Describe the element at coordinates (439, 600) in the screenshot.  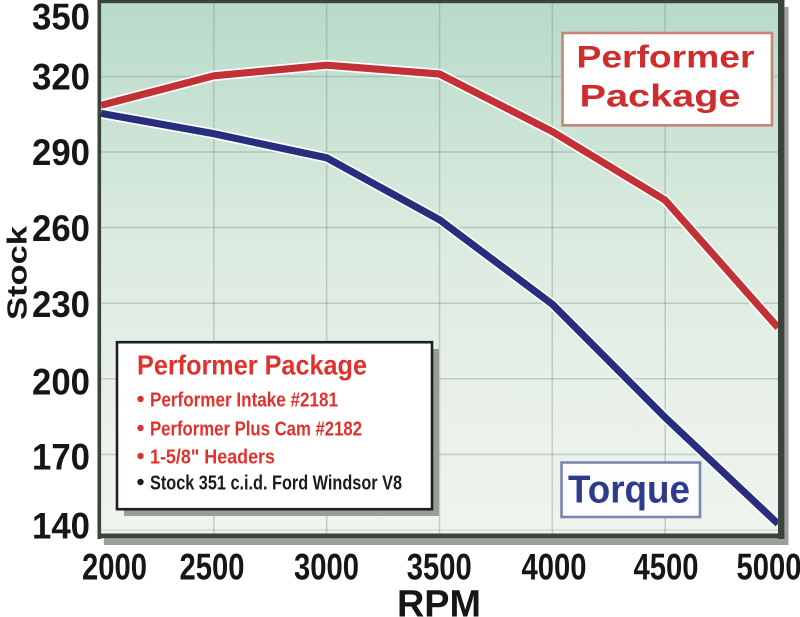
I see `svg-text: RPM` at that location.